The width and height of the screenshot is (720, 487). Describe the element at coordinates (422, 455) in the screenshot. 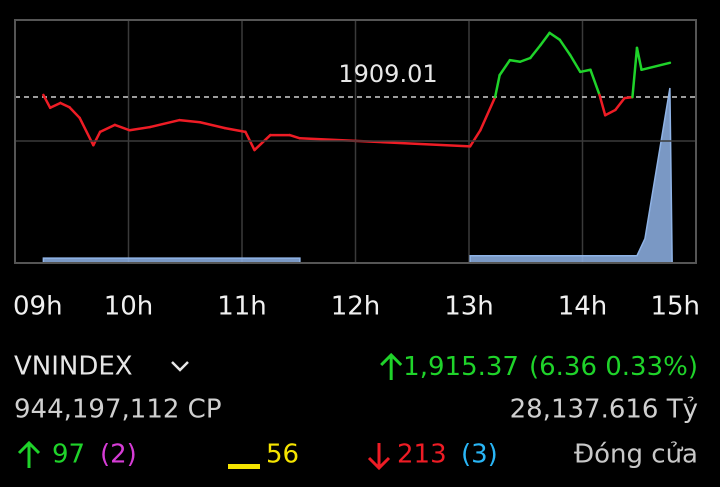

I see `declines: 213` at that location.